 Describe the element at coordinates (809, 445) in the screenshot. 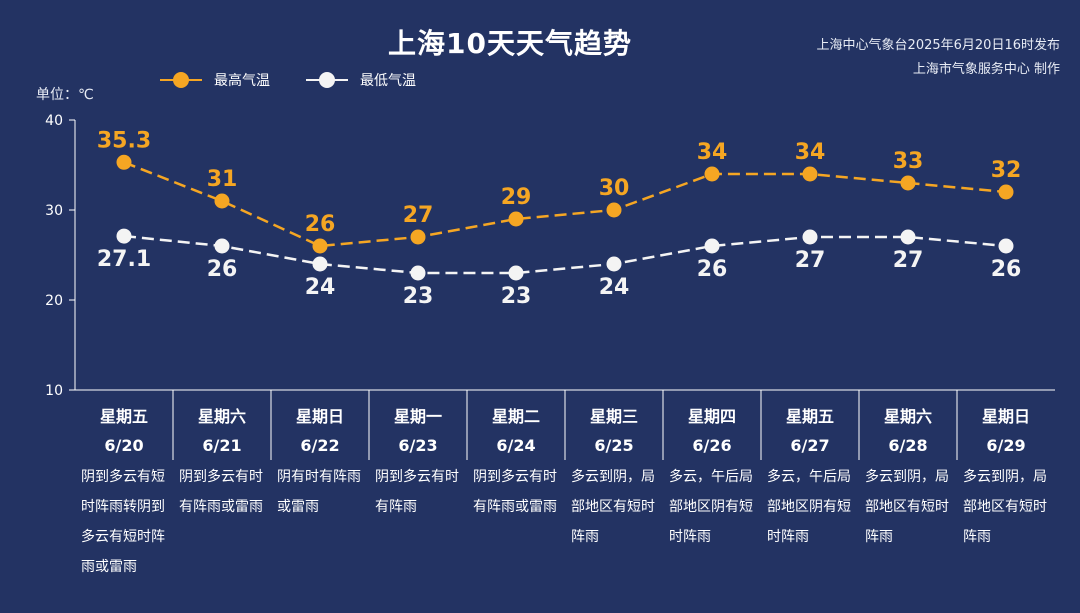

I see `date-label: 6/27` at that location.